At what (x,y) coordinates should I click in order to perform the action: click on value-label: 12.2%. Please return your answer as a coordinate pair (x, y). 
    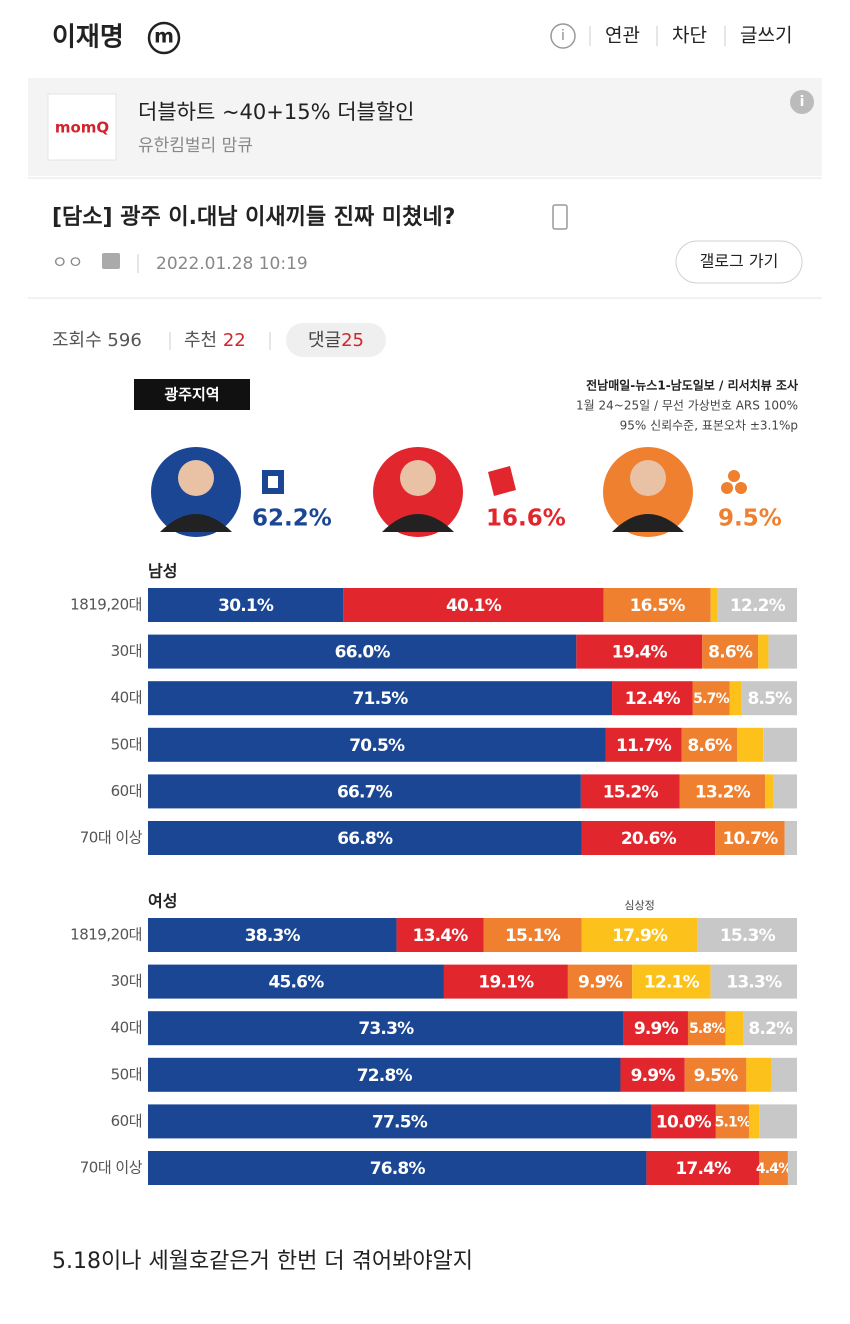
    Looking at the image, I should click on (758, 606).